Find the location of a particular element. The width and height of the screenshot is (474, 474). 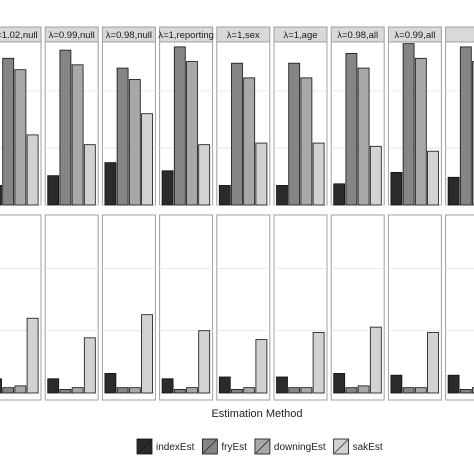

facet-label: λ=0.98,all is located at coordinates (357, 35).